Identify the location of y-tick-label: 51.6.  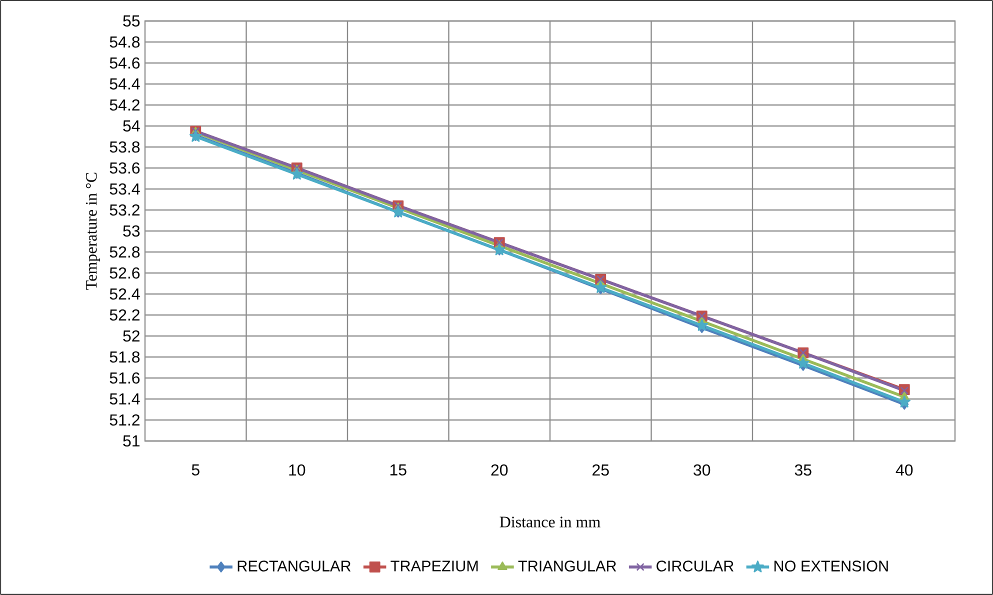
(125, 378).